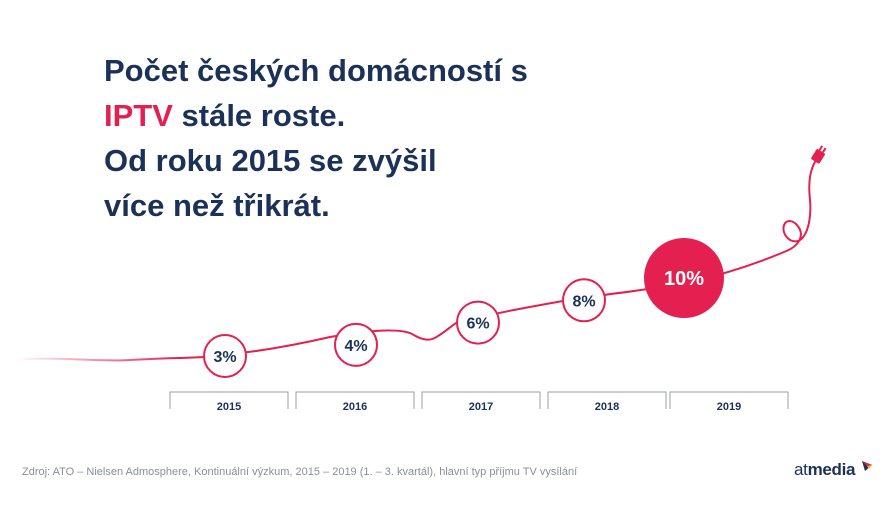  What do you see at coordinates (355, 407) in the screenshot?
I see `x-tick-label: 2016` at bounding box center [355, 407].